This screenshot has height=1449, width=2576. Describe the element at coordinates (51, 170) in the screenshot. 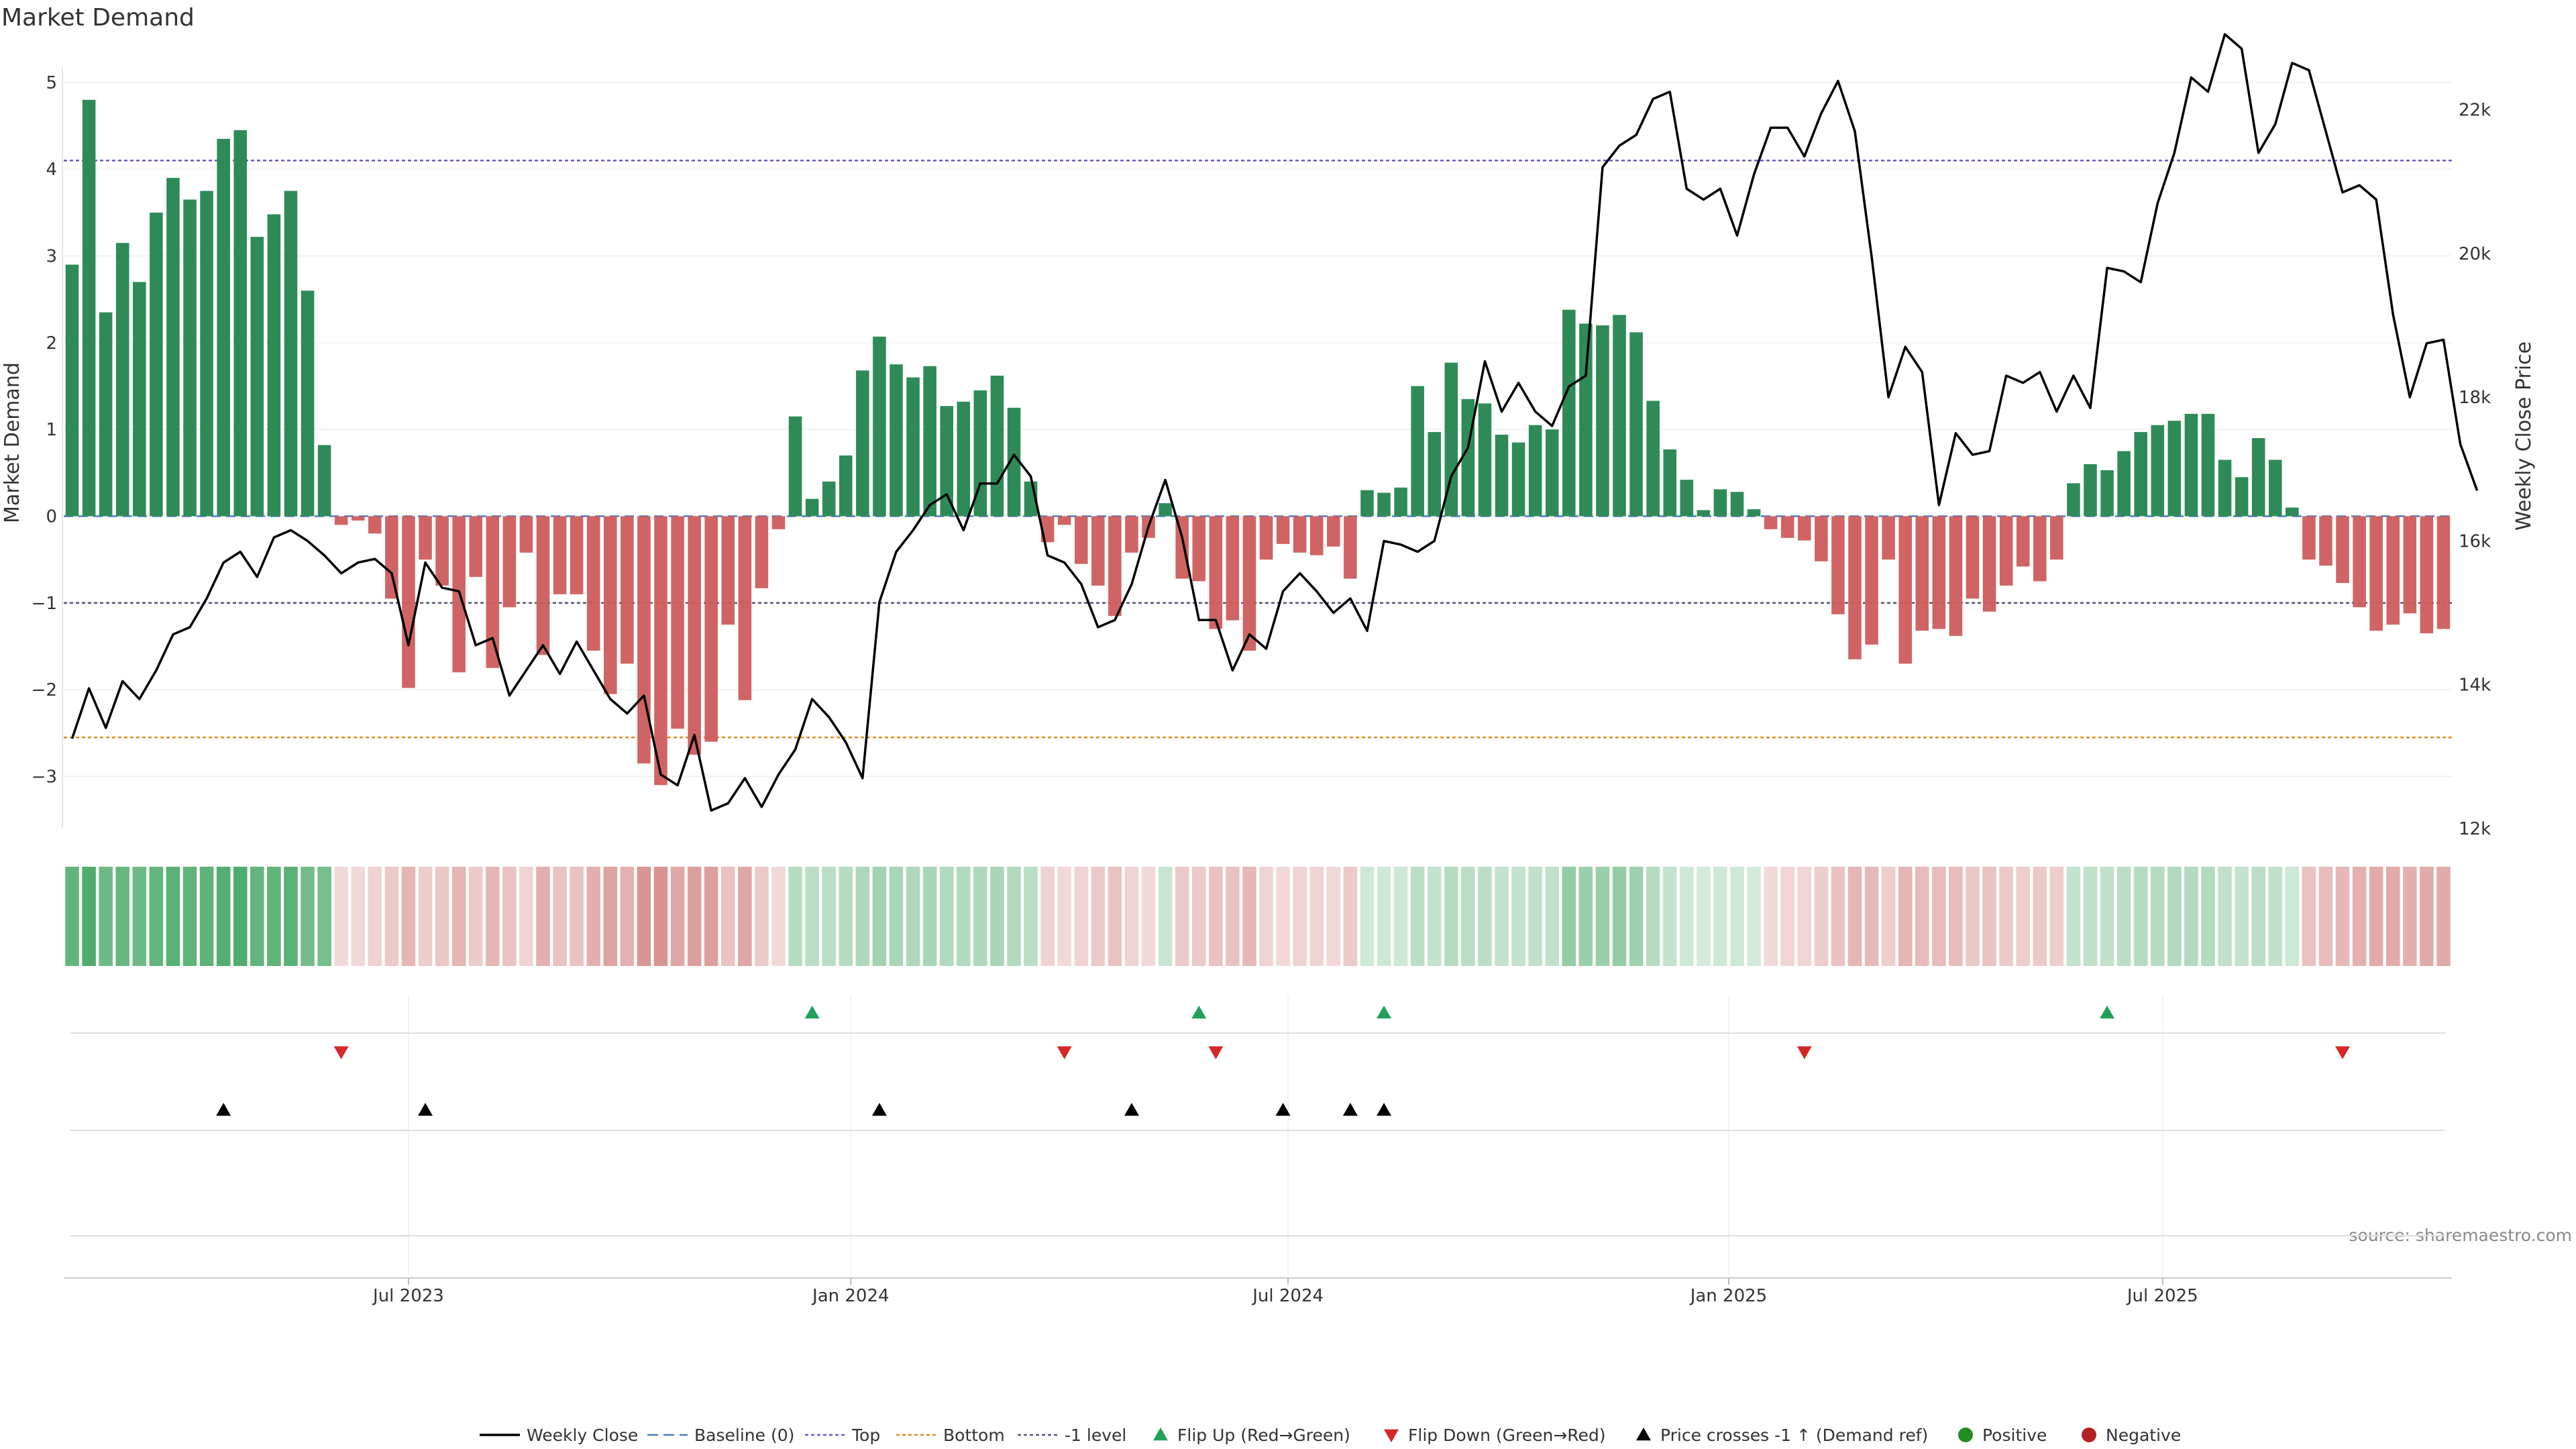

I see `y-tick-label: 4` at that location.